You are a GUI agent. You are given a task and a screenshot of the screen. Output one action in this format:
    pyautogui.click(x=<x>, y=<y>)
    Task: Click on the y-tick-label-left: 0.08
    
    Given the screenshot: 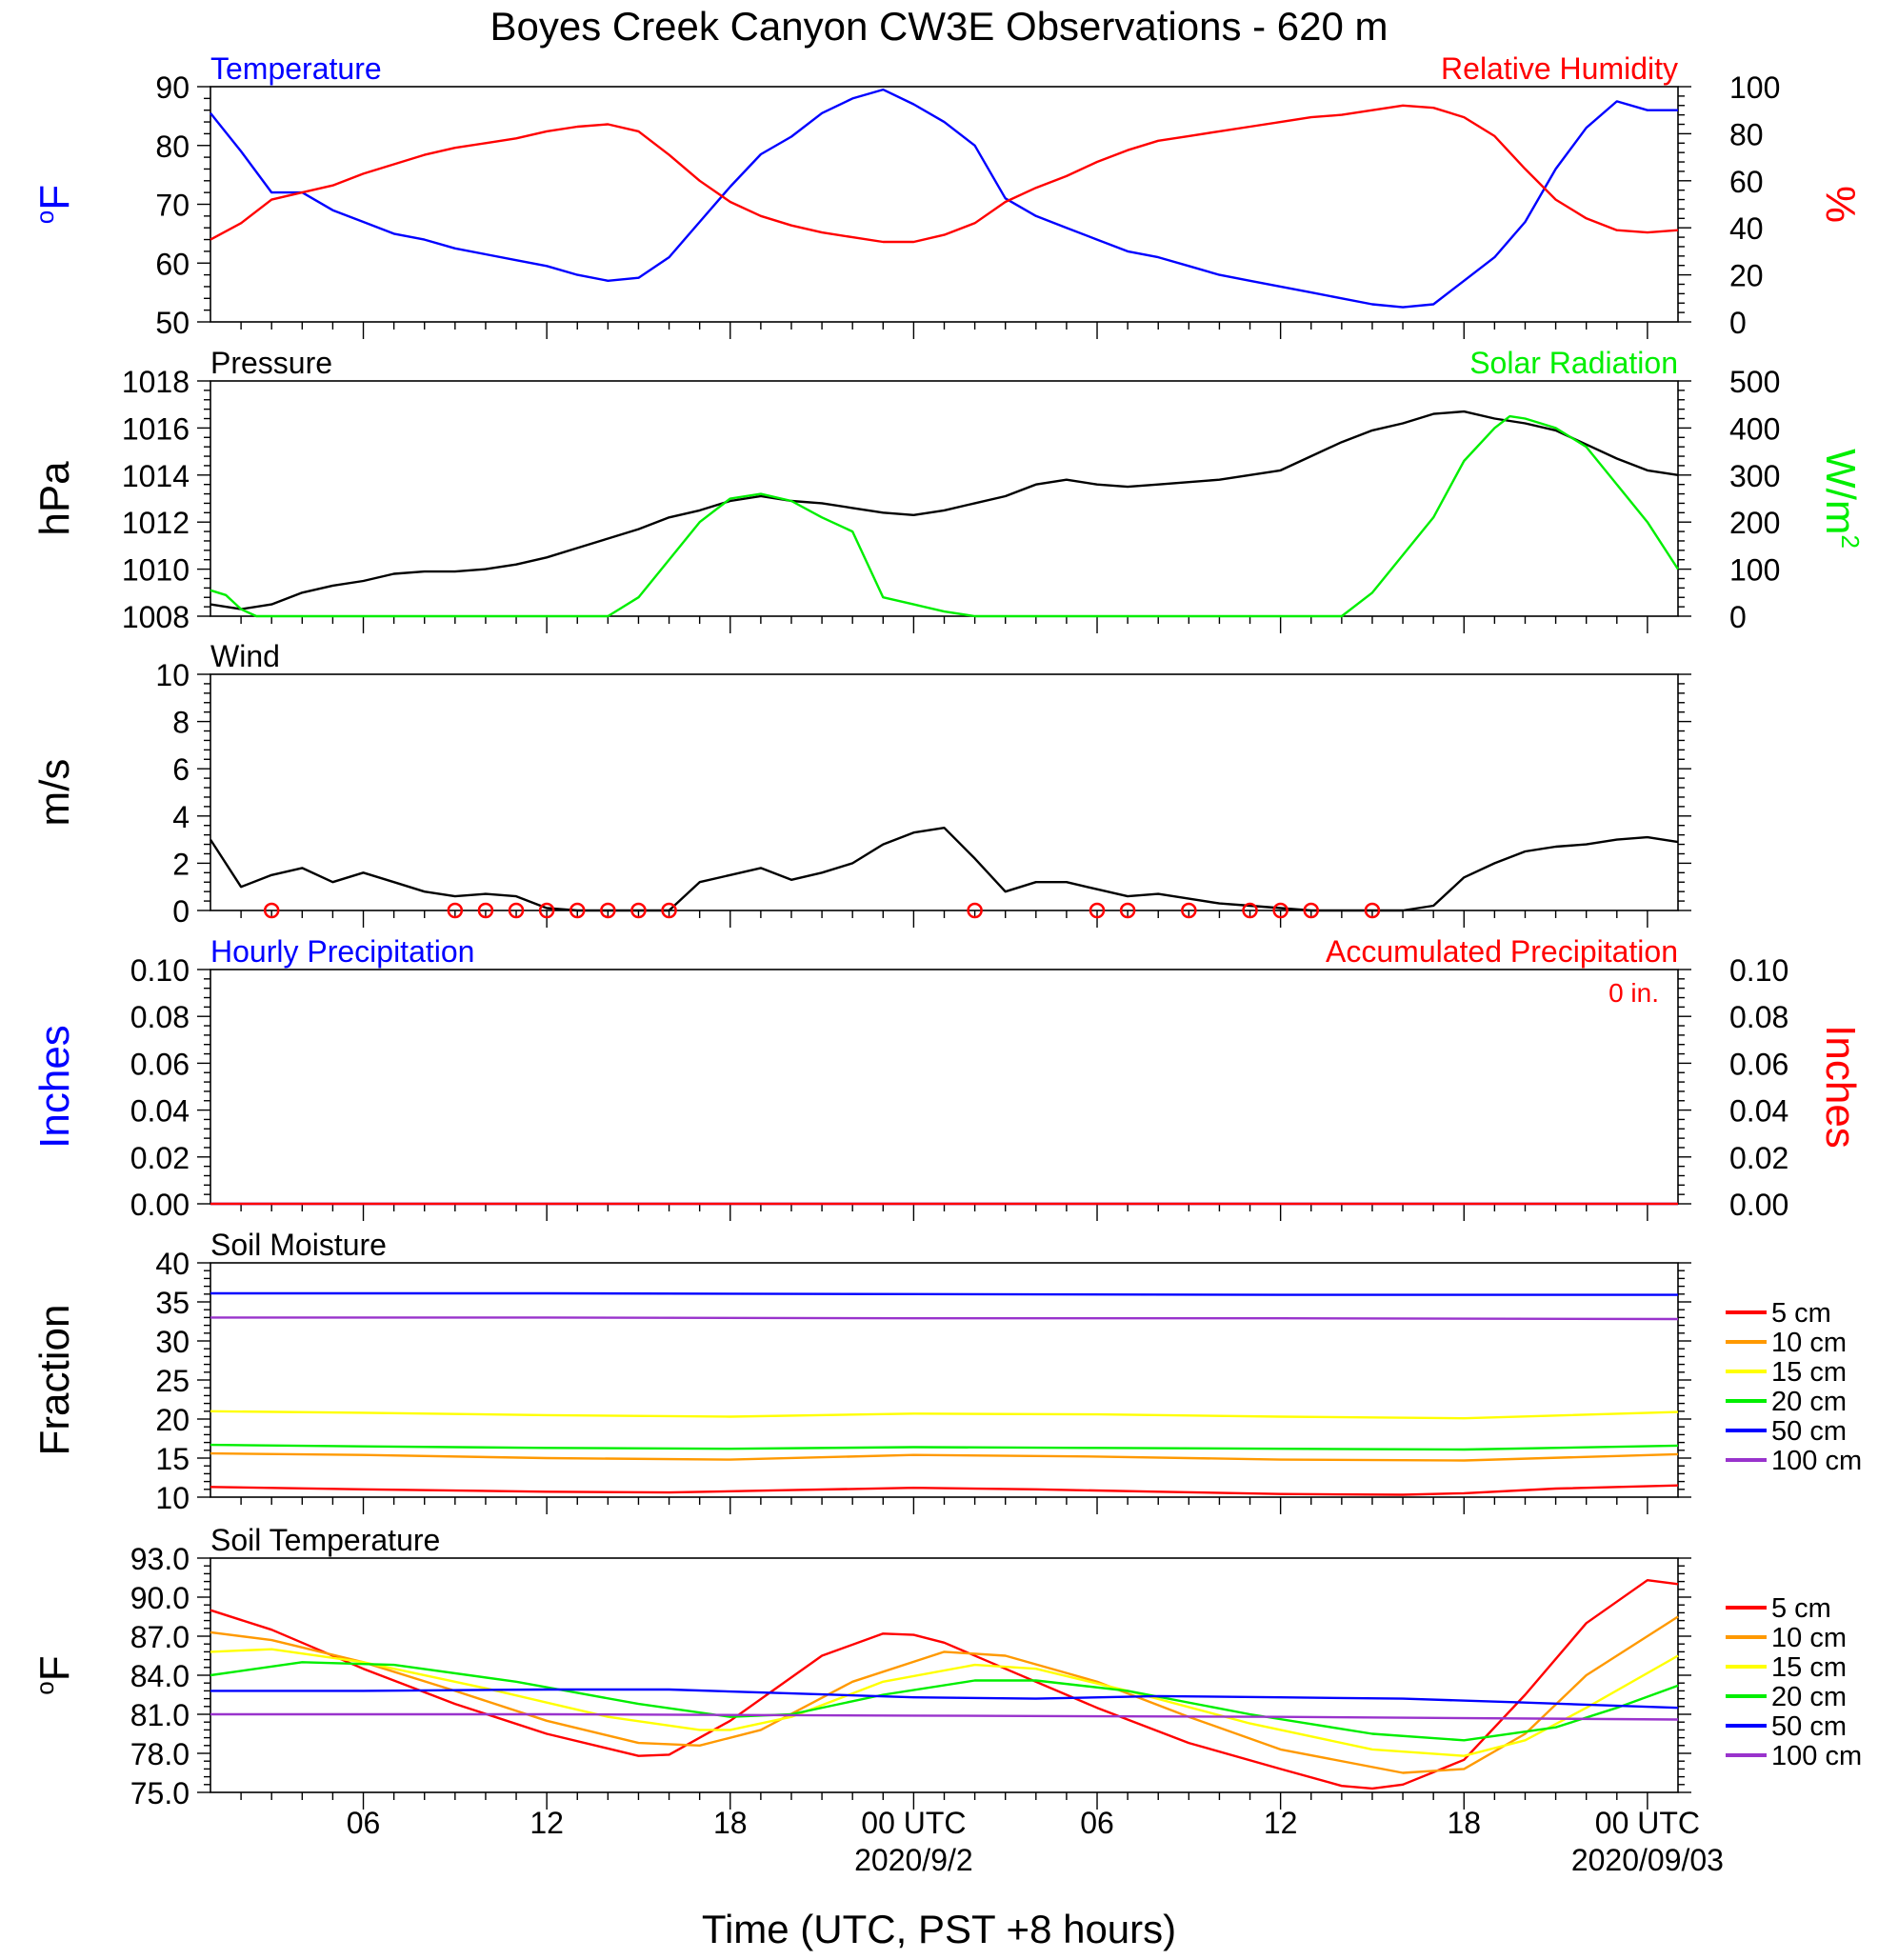 What is the action you would take?
    pyautogui.click(x=160, y=1017)
    